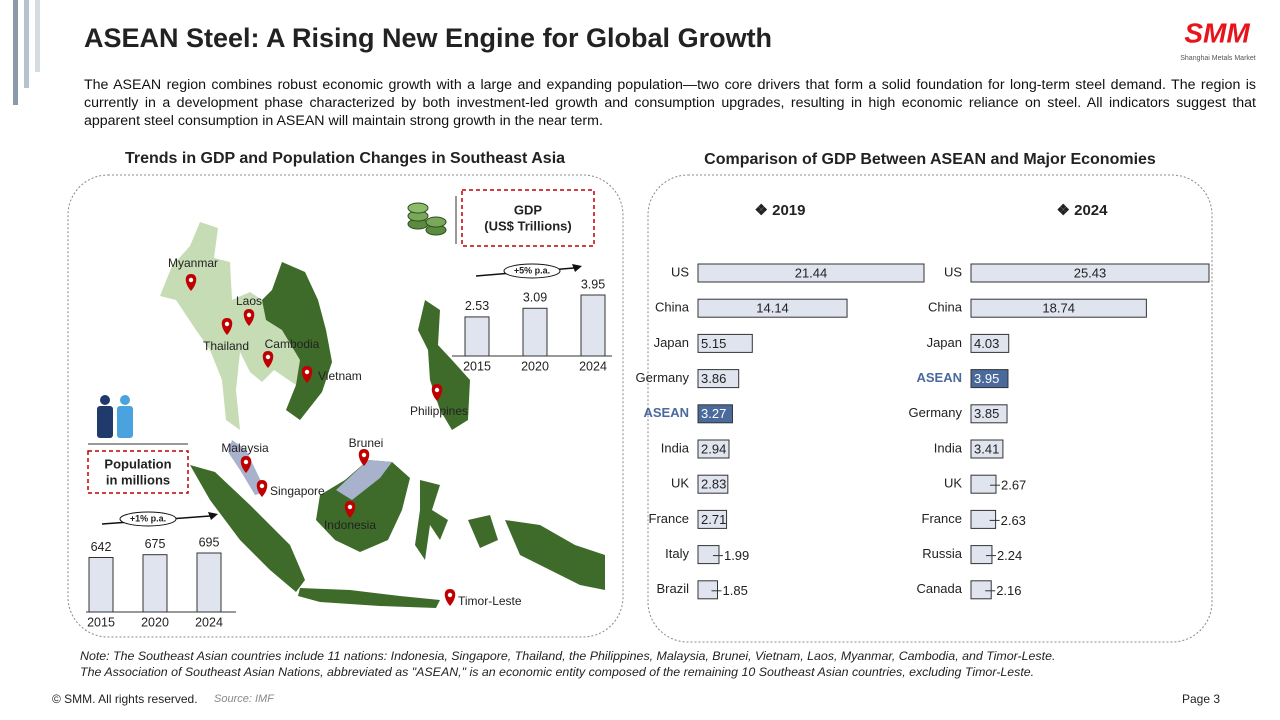 This screenshot has width=1280, height=720. Describe the element at coordinates (1013, 520) in the screenshot. I see `value-label: 2.63` at that location.